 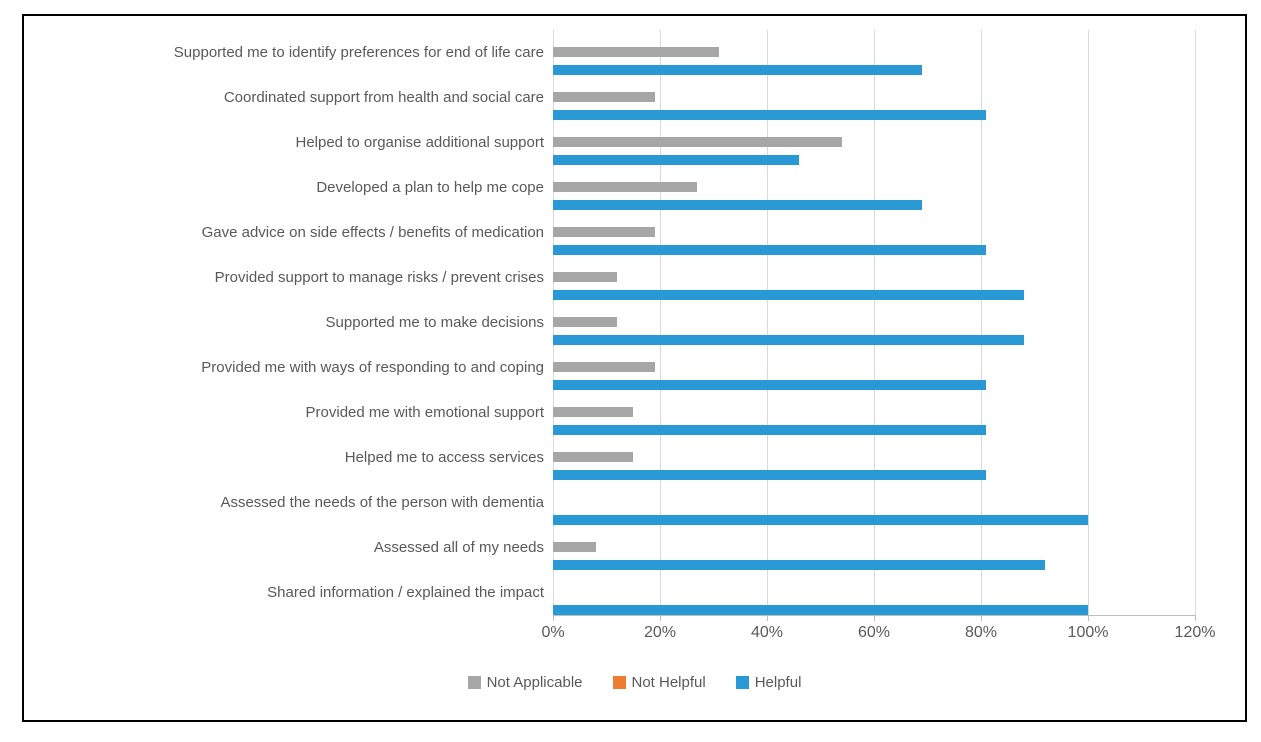 I want to click on category-row: Assessed all of my needs, so click(x=634, y=547).